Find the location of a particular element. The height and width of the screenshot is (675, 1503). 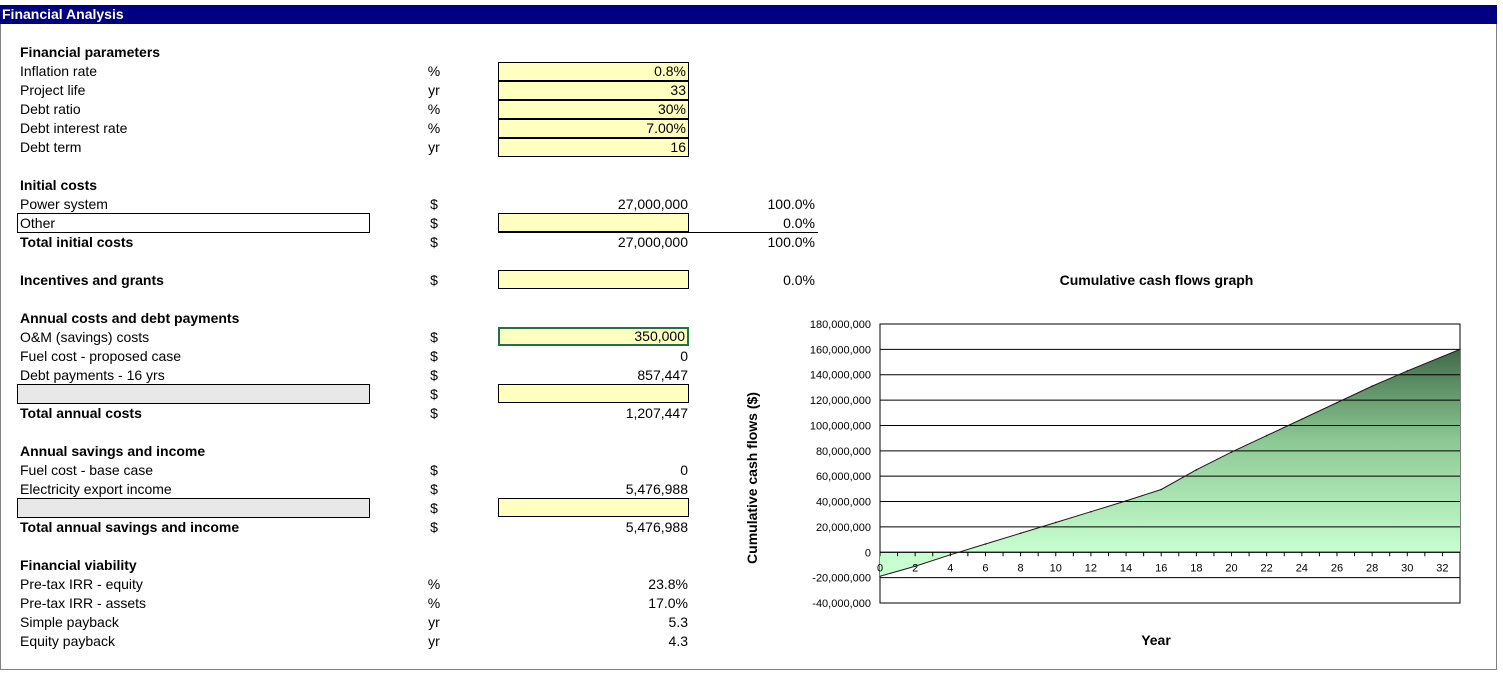

power-system-unit: $ is located at coordinates (434, 204).